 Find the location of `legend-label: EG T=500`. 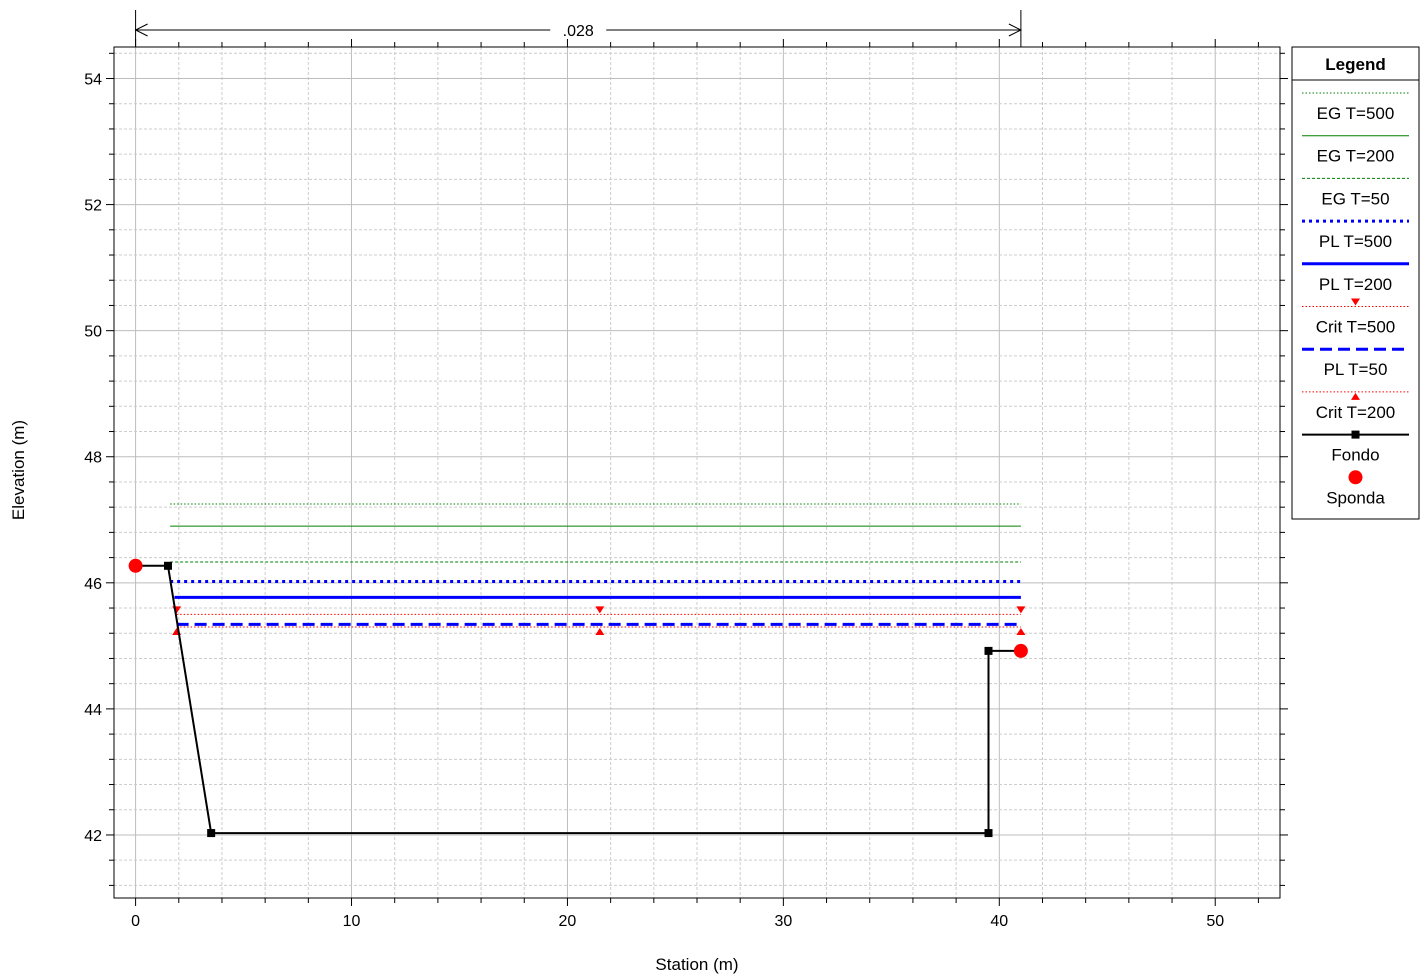

legend-label: EG T=500 is located at coordinates (1356, 113).